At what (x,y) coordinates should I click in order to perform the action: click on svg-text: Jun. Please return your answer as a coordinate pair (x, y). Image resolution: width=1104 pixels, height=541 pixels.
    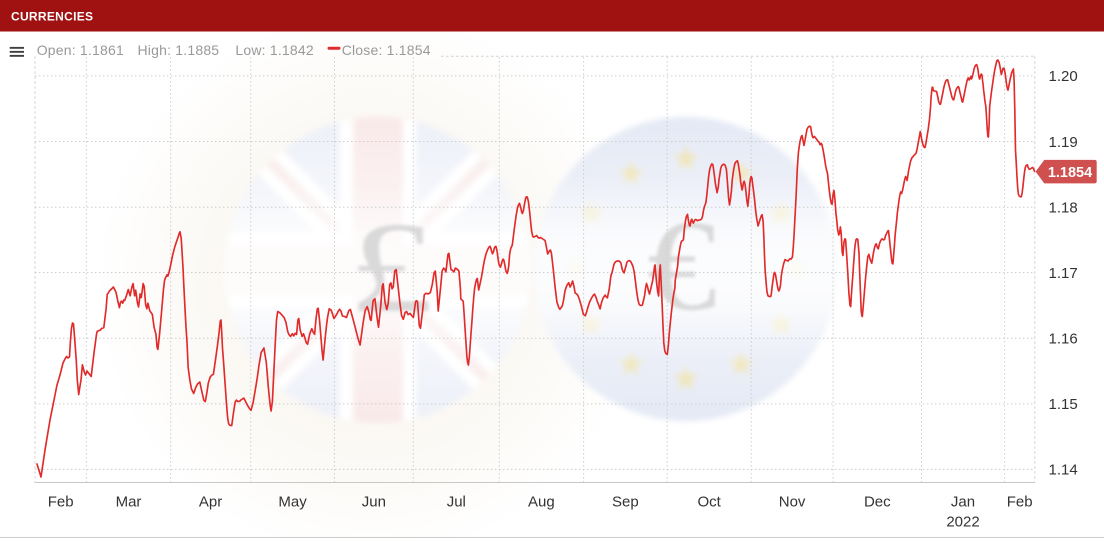
    Looking at the image, I should click on (374, 502).